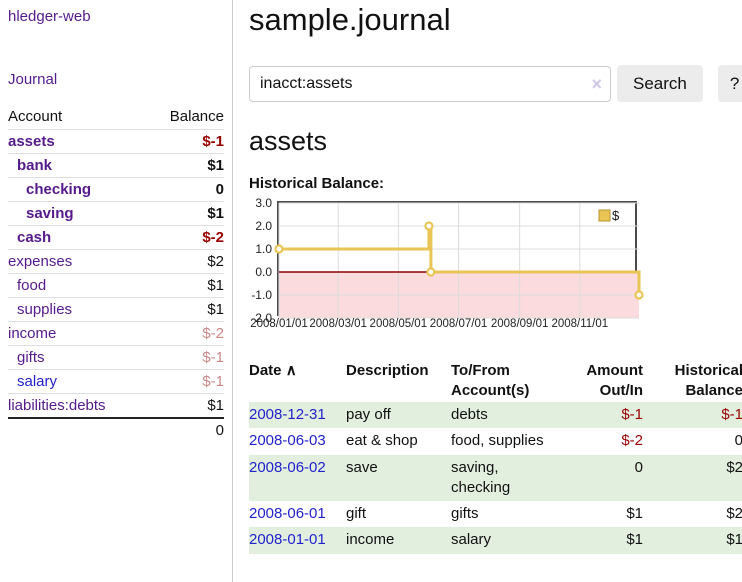  Describe the element at coordinates (77, 429) in the screenshot. I see `accounts-total-spacer` at that location.